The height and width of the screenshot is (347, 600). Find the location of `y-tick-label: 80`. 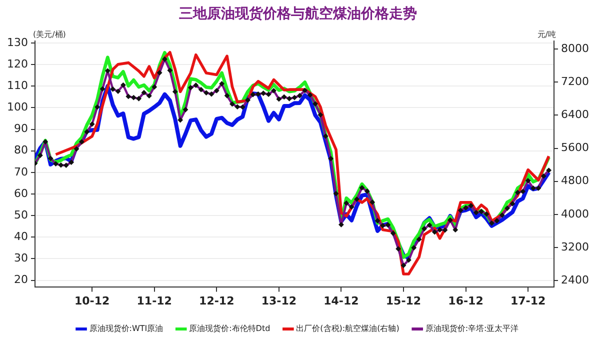

y-tick-label: 80 is located at coordinates (21, 150).